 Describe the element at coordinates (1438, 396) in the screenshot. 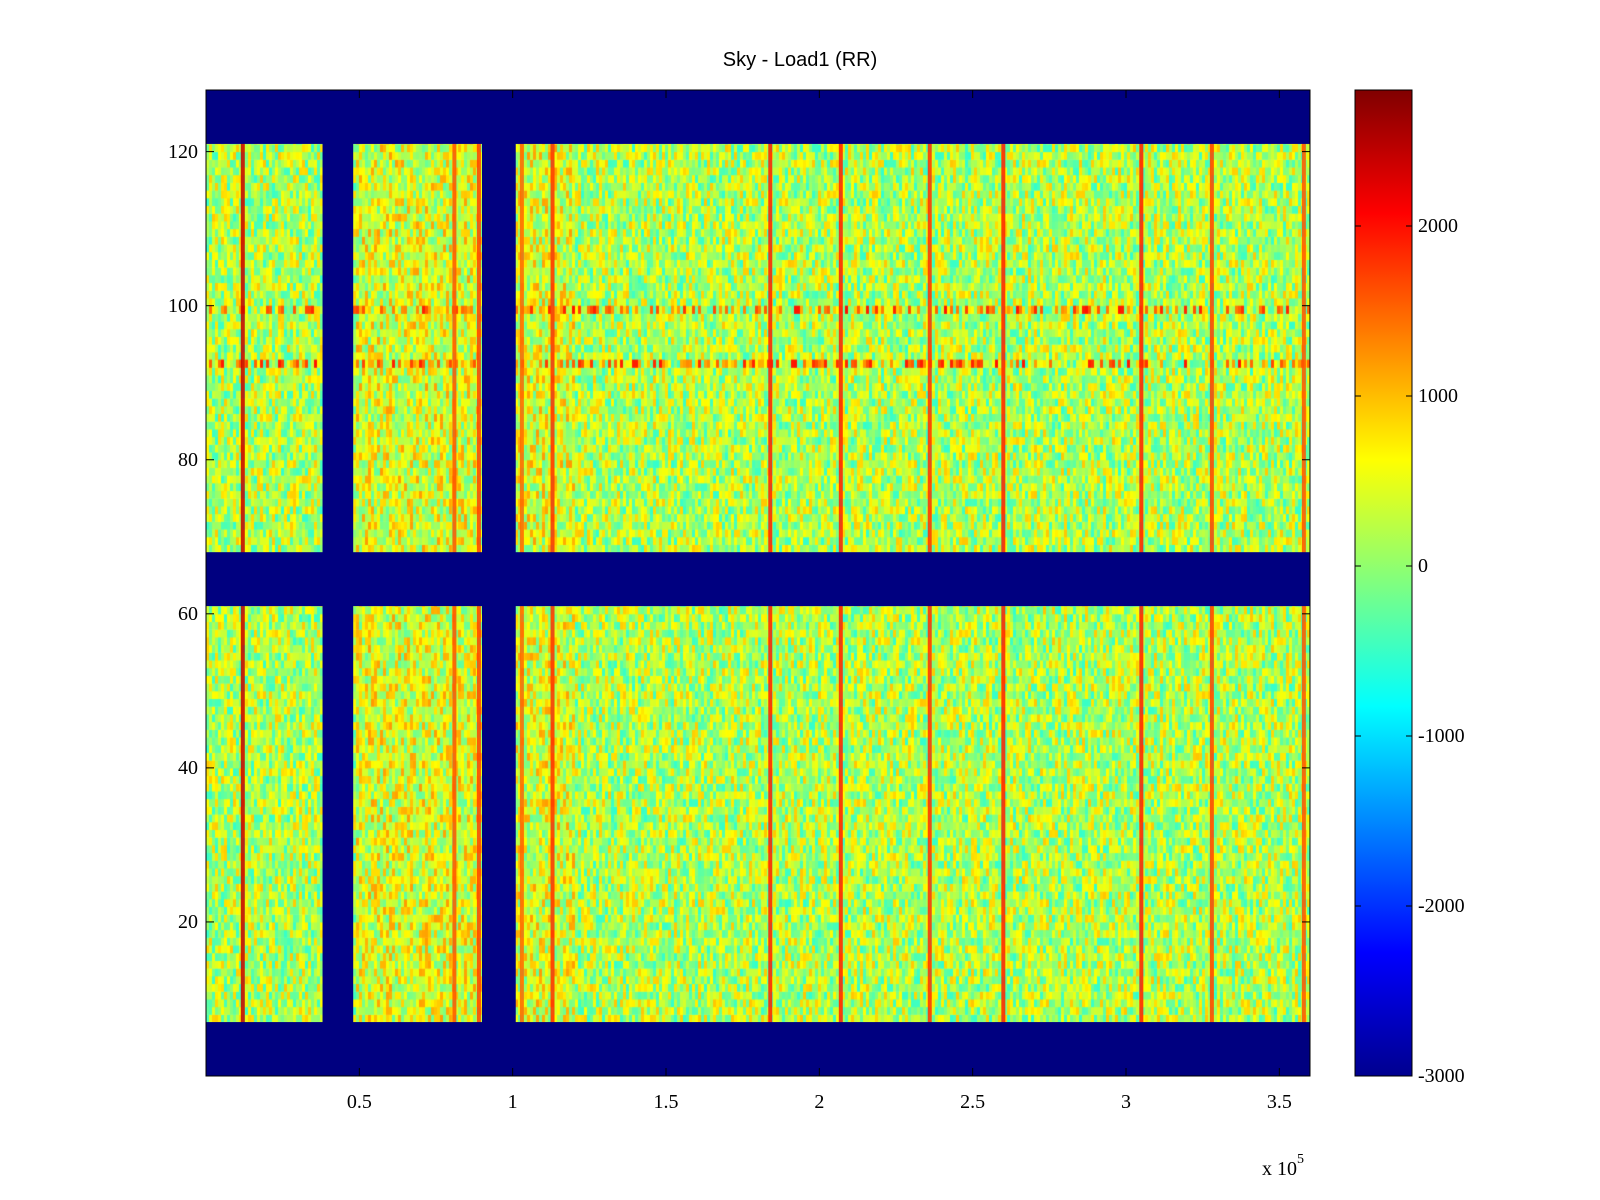

I see `colorbar-tick-label: 1000` at that location.